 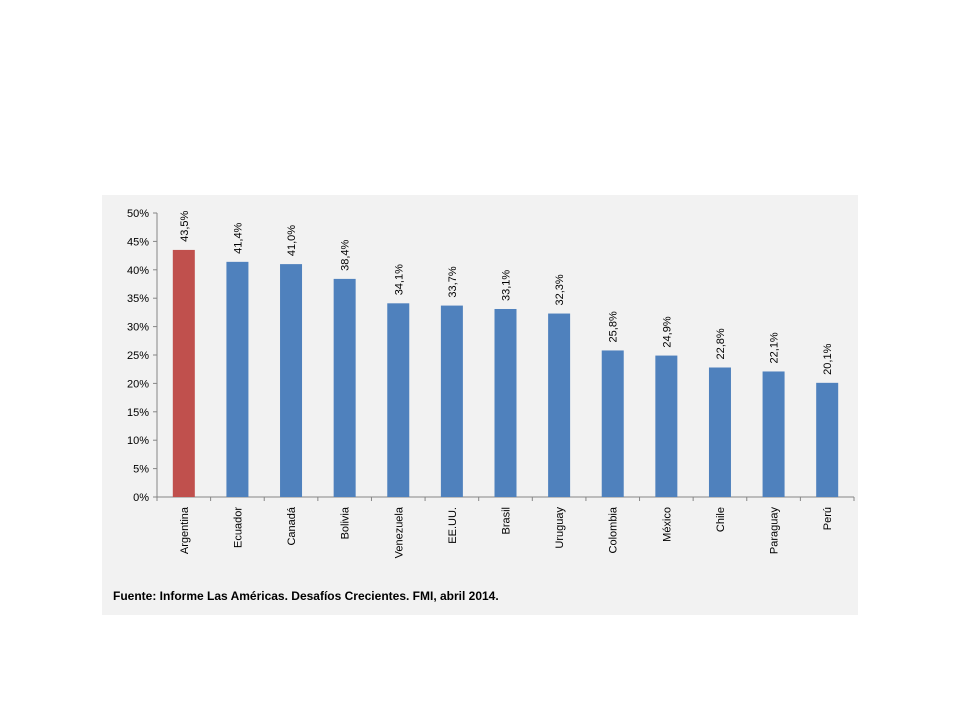 What do you see at coordinates (560, 528) in the screenshot?
I see `category-label: Uruguay` at bounding box center [560, 528].